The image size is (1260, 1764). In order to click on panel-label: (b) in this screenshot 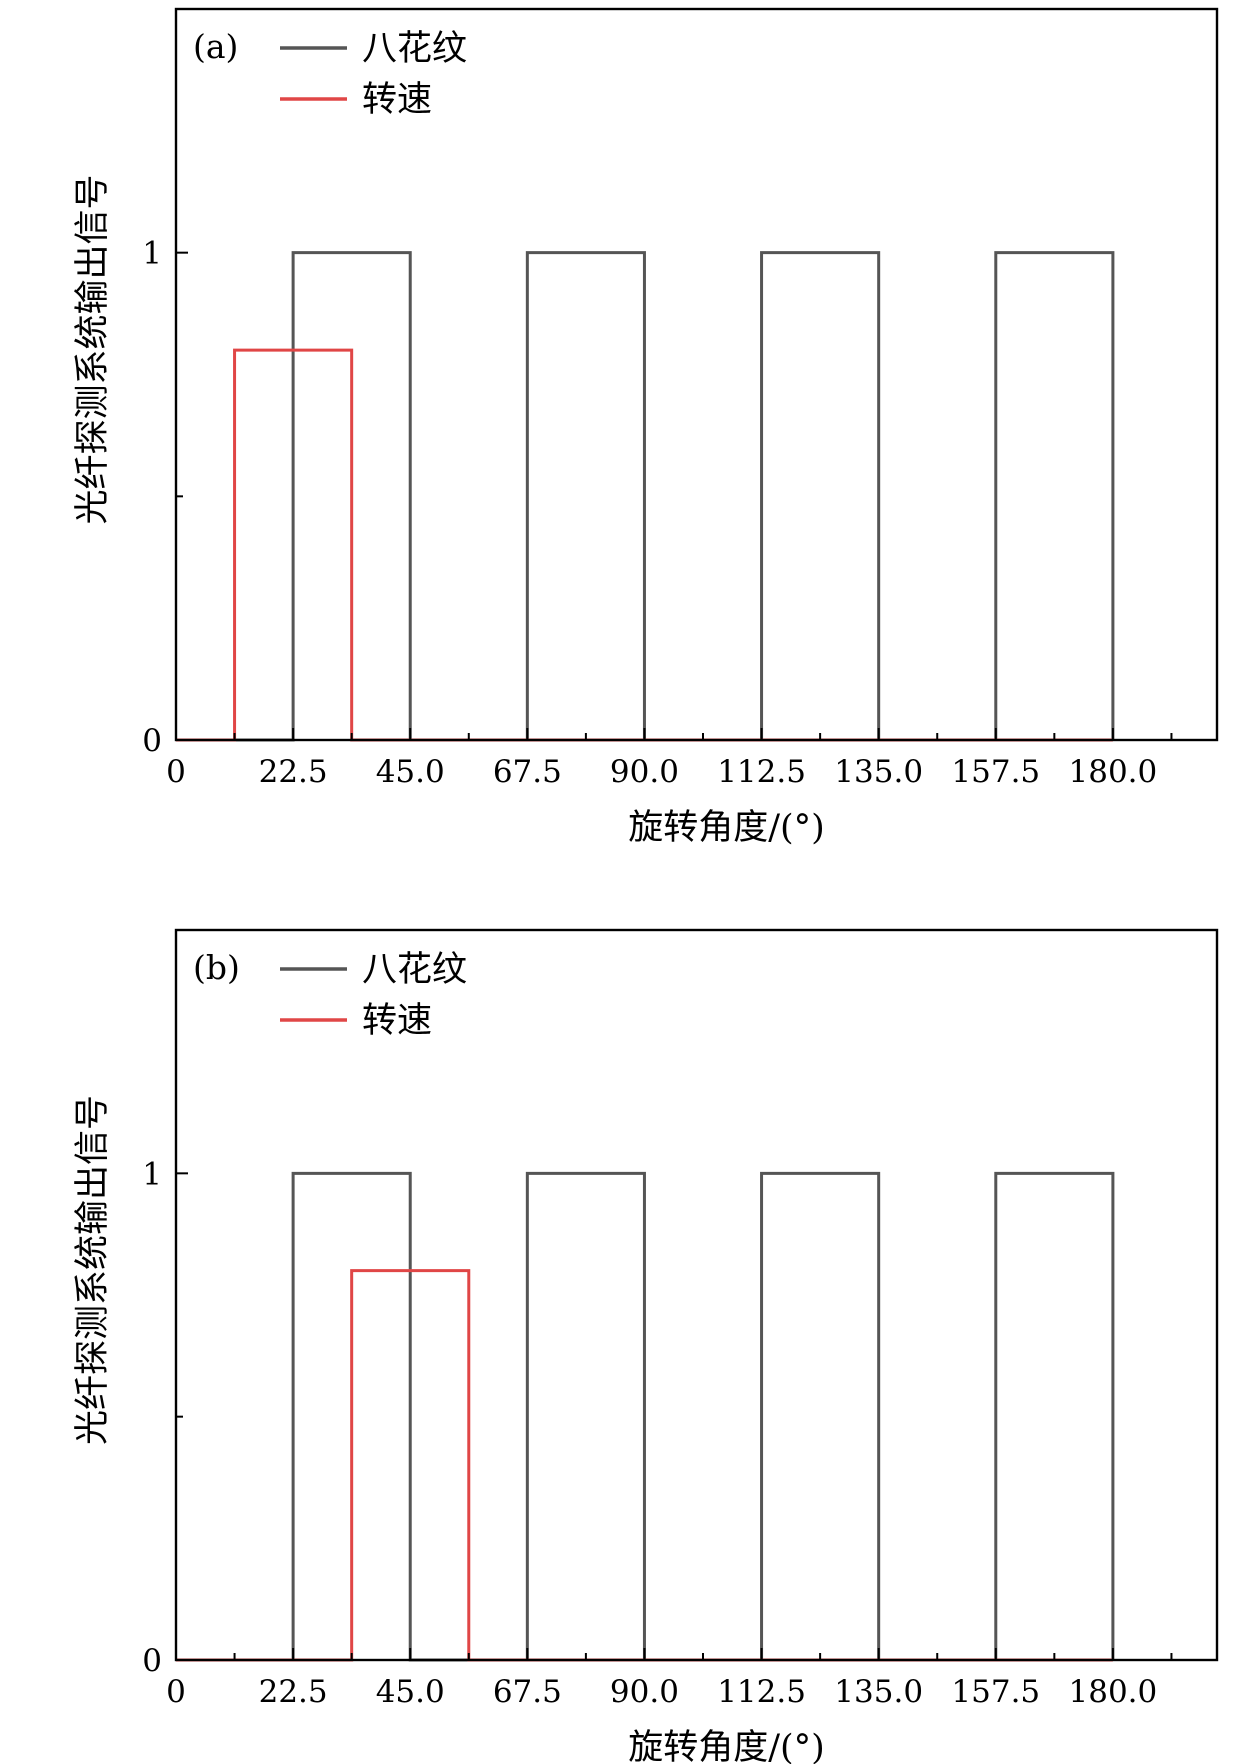, I will do `click(216, 967)`.